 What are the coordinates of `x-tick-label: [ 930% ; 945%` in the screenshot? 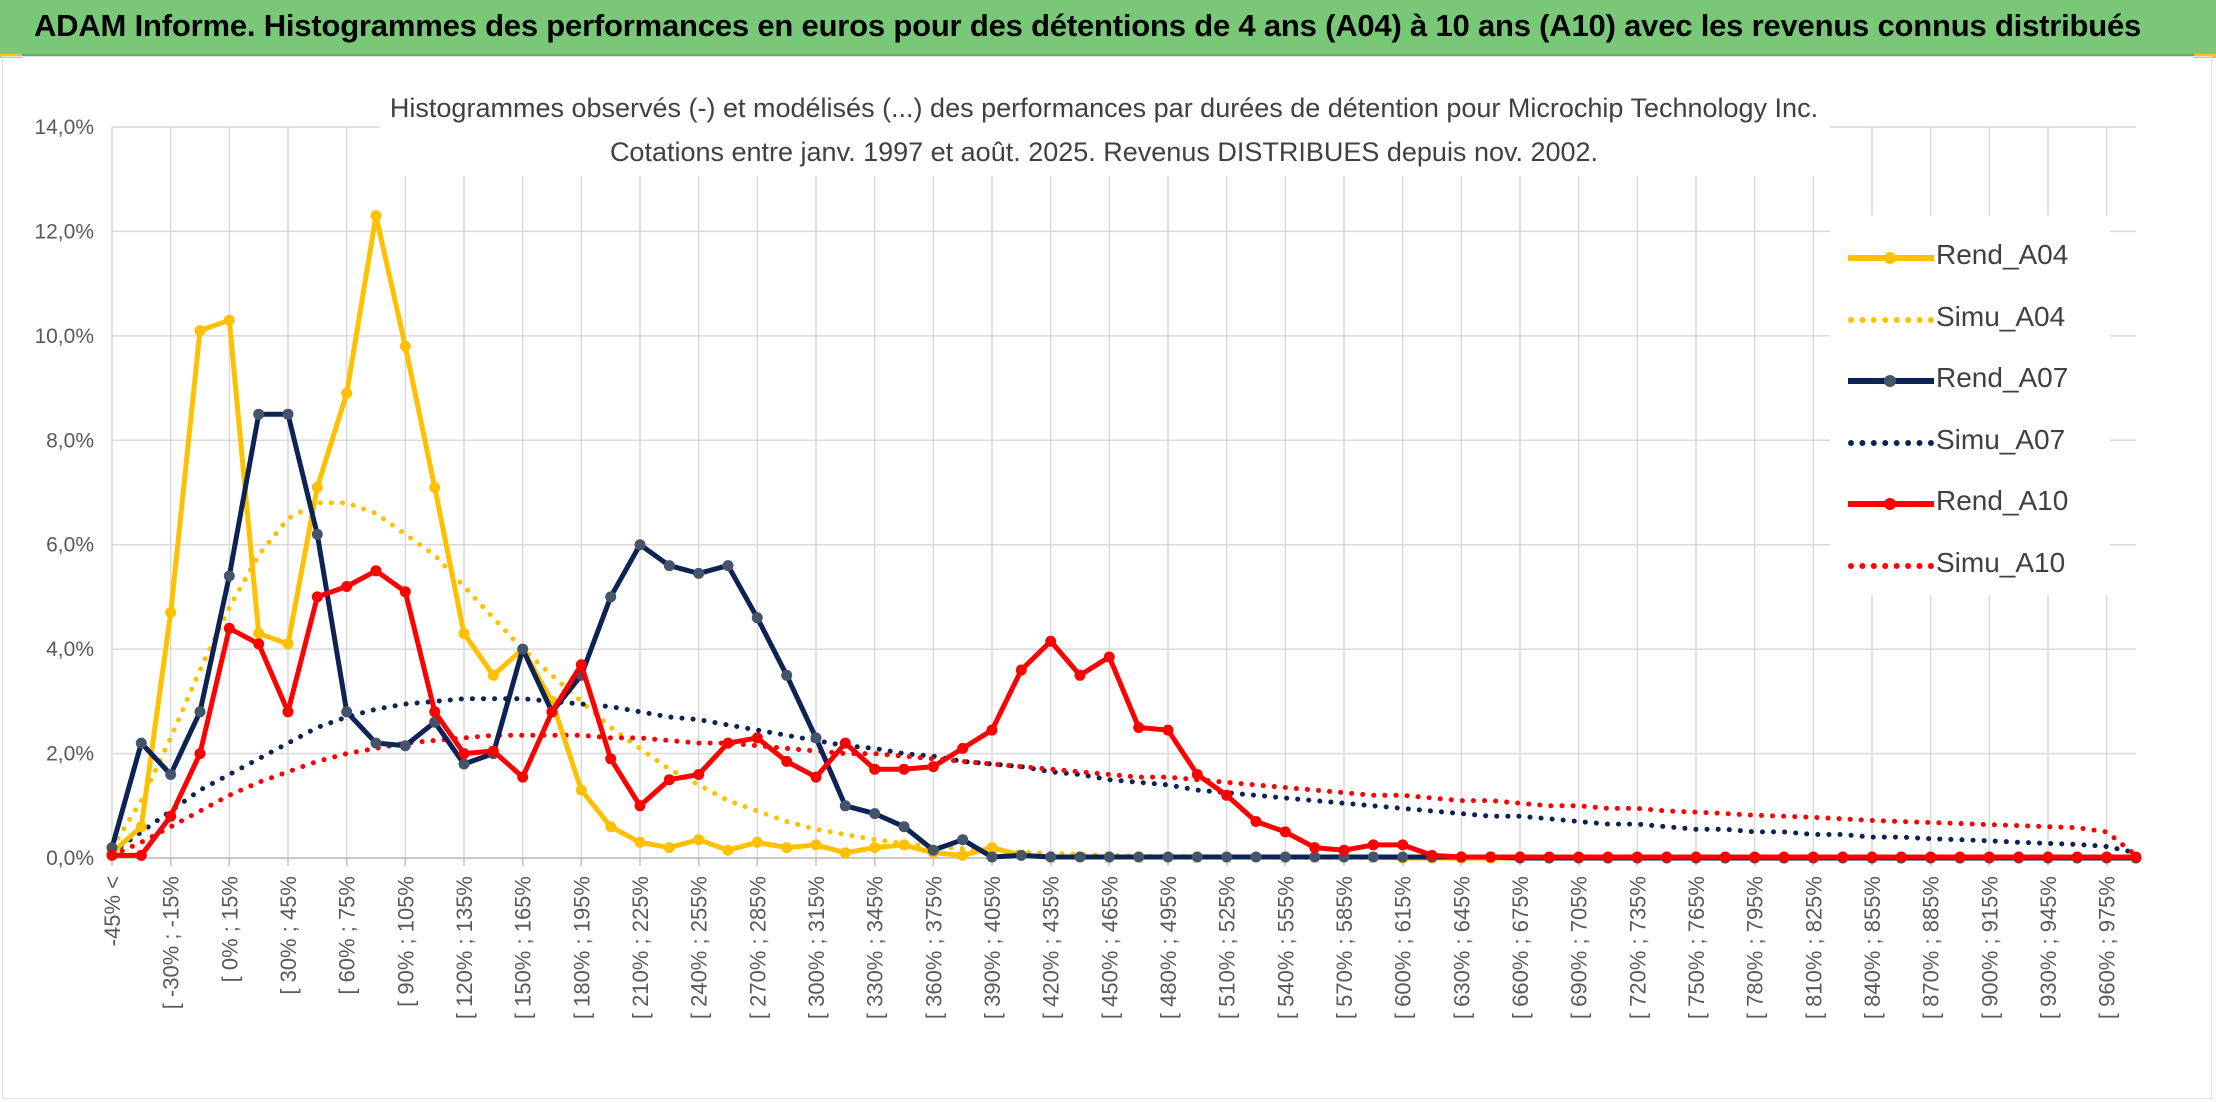 It's located at (2048, 947).